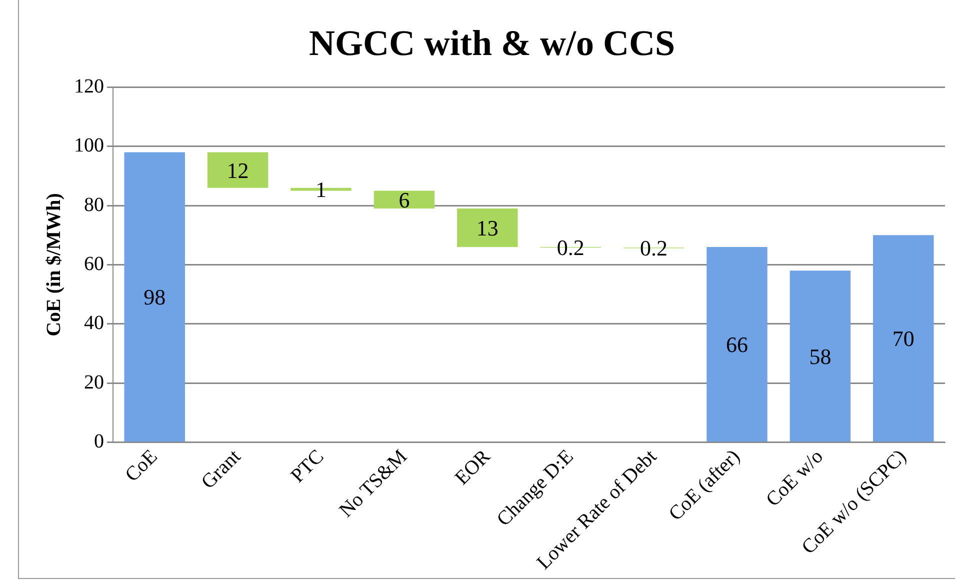 This screenshot has height=580, width=956. I want to click on data-label: 98, so click(155, 297).